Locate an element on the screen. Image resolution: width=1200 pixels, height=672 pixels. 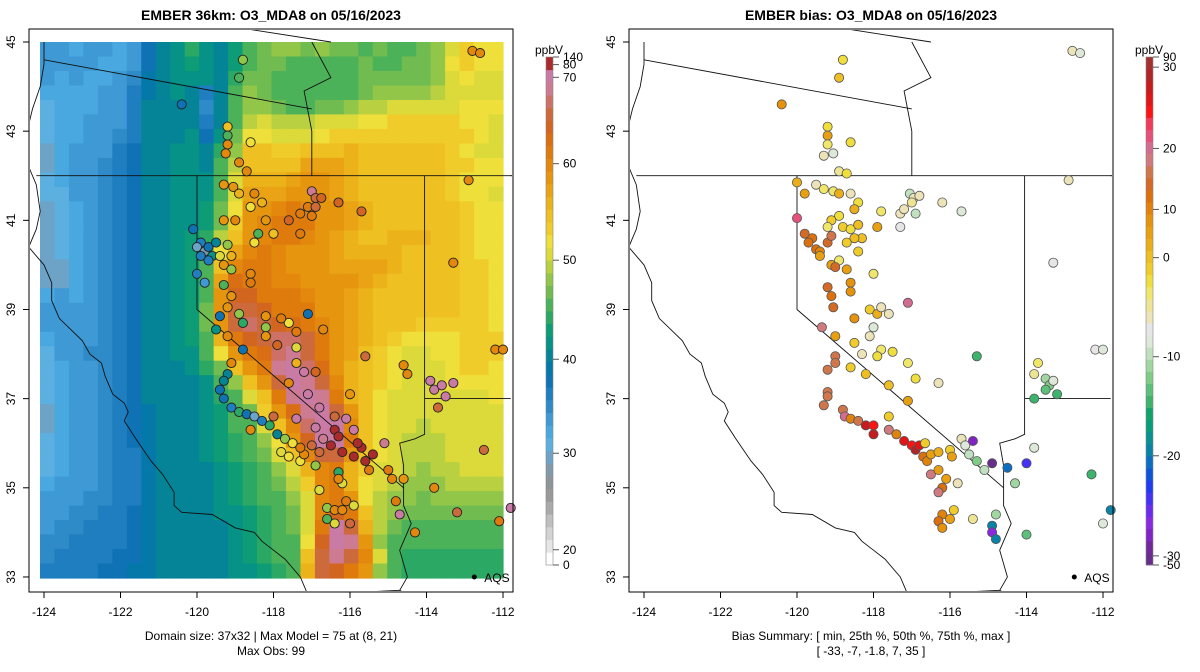
x-tick-label: -122 is located at coordinates (720, 612).